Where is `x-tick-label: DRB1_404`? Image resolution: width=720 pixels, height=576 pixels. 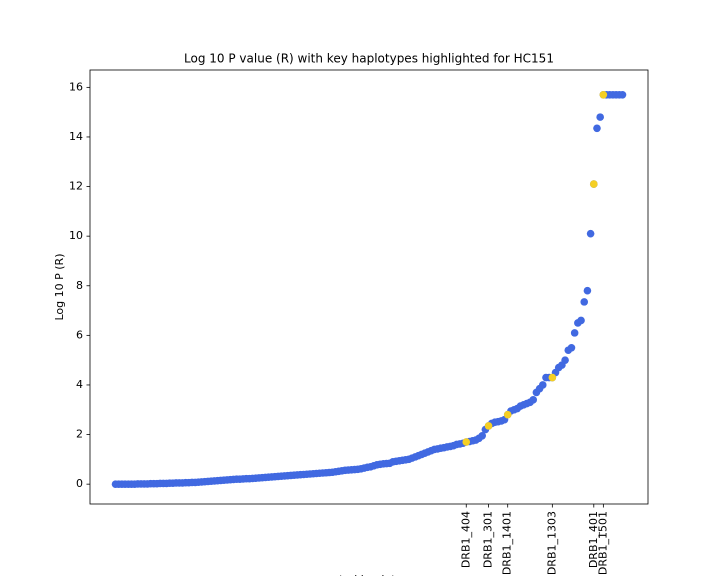 x-tick-label: DRB1_404 is located at coordinates (465, 539).